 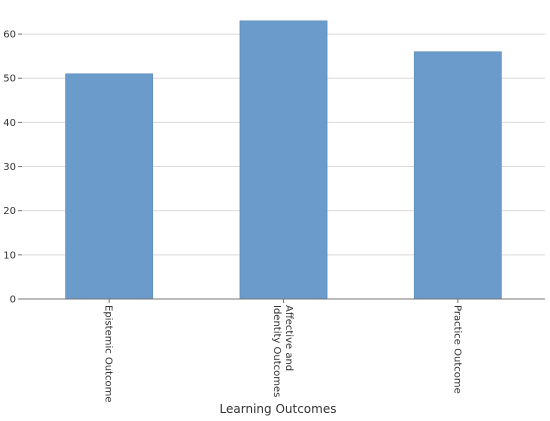 I want to click on x-axis-label: Learning Outcomes, so click(x=278, y=409).